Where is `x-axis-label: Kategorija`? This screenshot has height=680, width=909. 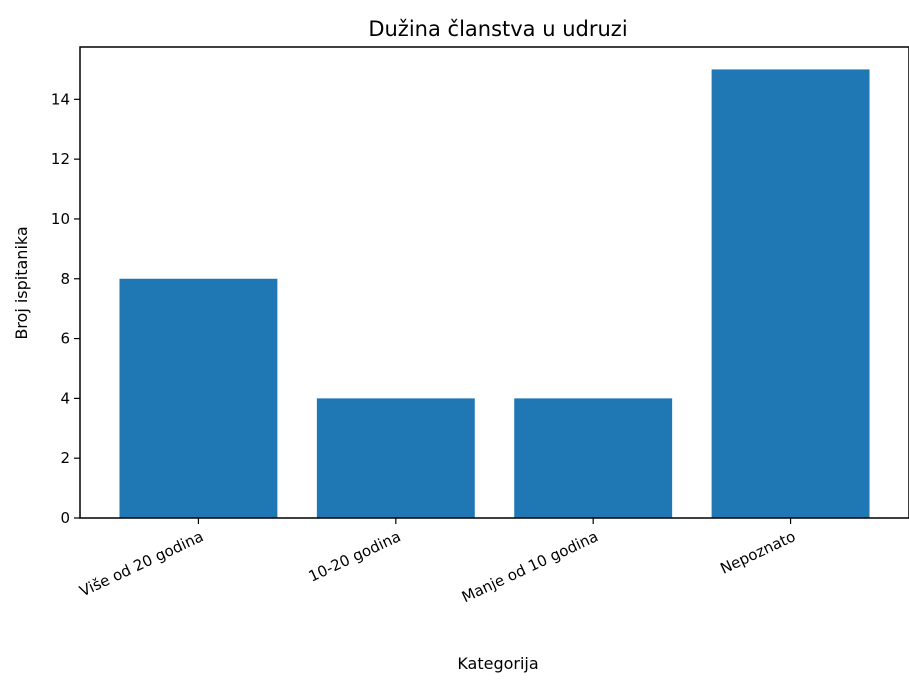
x-axis-label: Kategorija is located at coordinates (497, 663).